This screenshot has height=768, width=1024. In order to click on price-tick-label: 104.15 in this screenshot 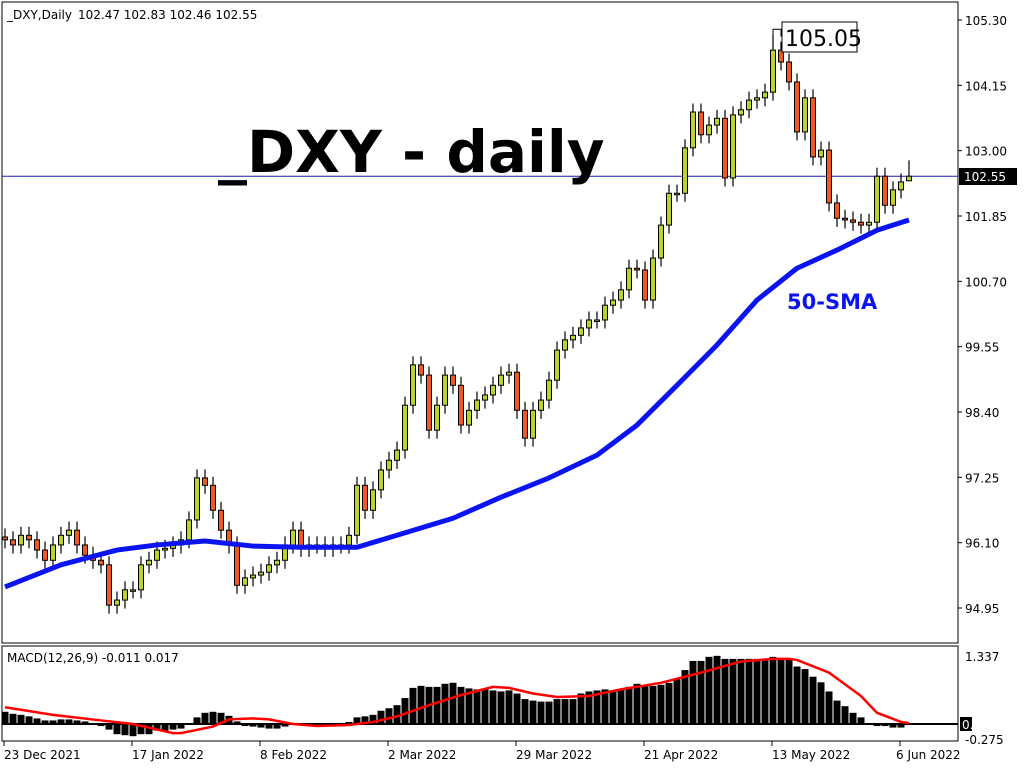, I will do `click(986, 86)`.